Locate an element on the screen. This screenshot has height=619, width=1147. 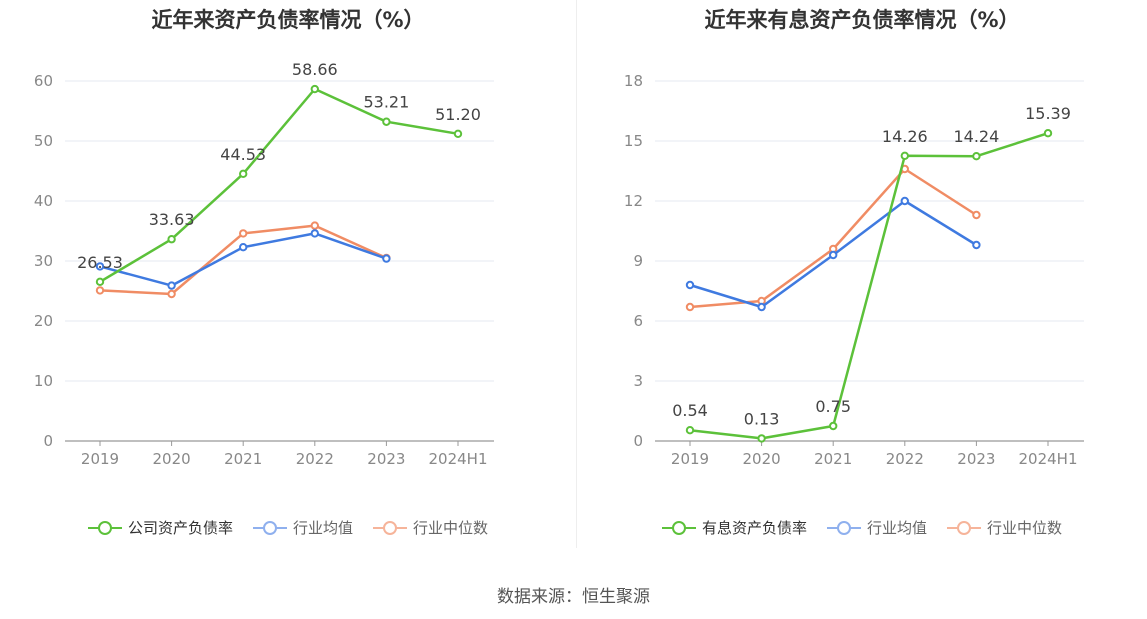
y-tick-label: 30 is located at coordinates (43, 261).